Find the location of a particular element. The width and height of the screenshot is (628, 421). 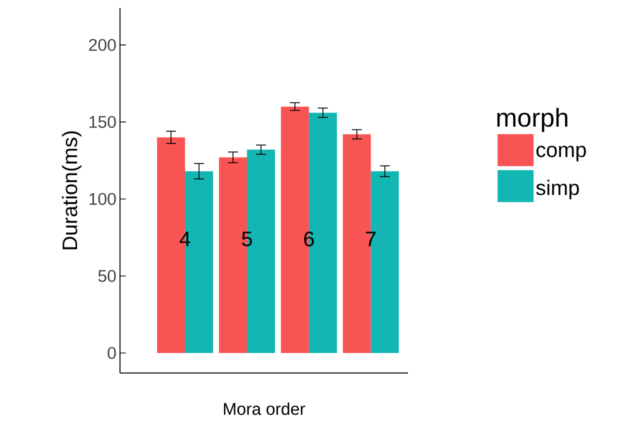

x-axis-title: Mora order is located at coordinates (265, 408).